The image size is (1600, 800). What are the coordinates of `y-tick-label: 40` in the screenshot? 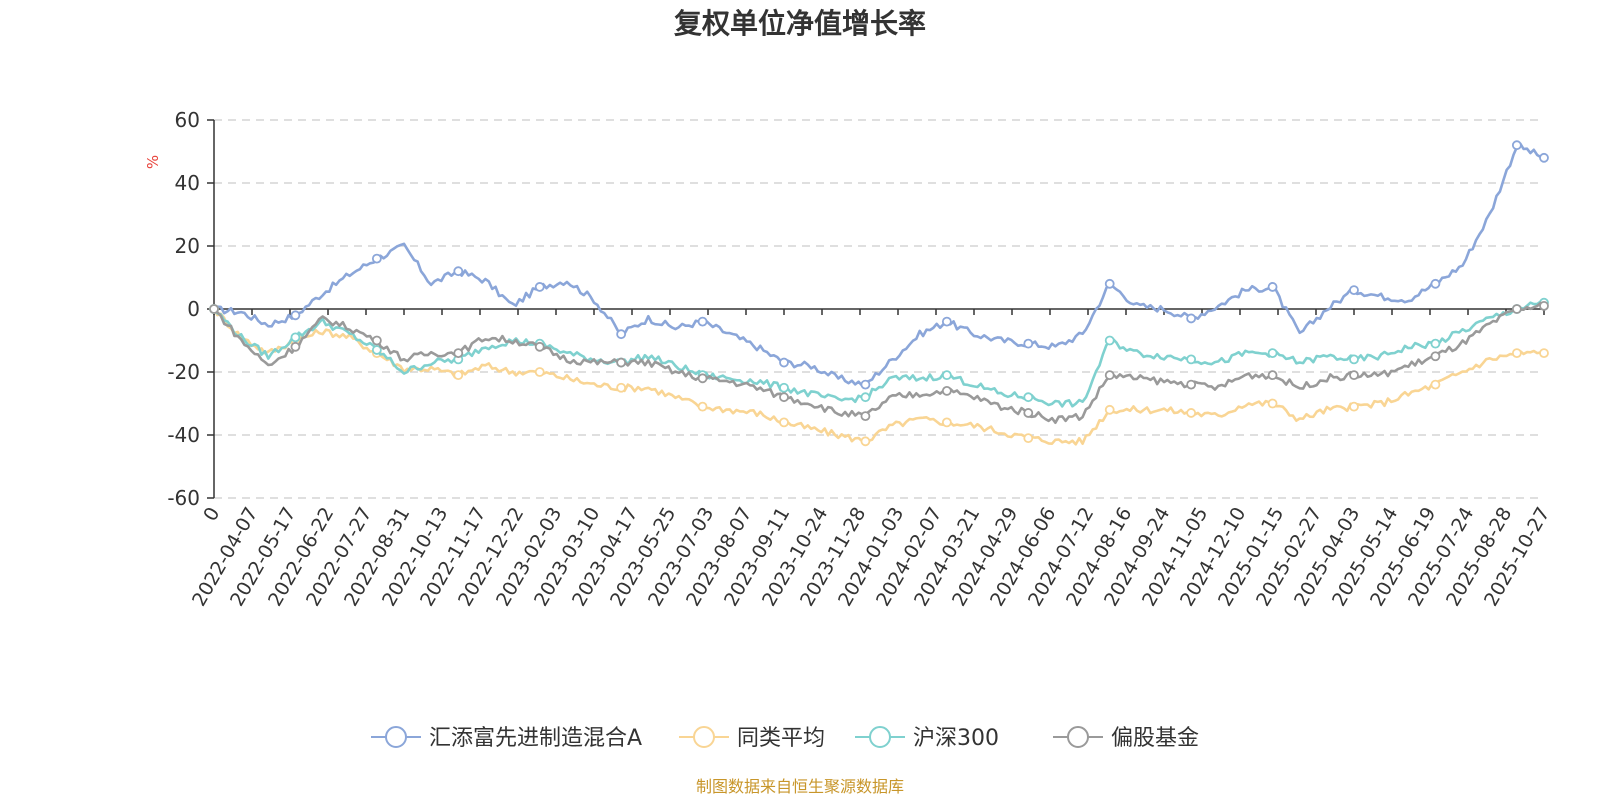 It's located at (187, 183).